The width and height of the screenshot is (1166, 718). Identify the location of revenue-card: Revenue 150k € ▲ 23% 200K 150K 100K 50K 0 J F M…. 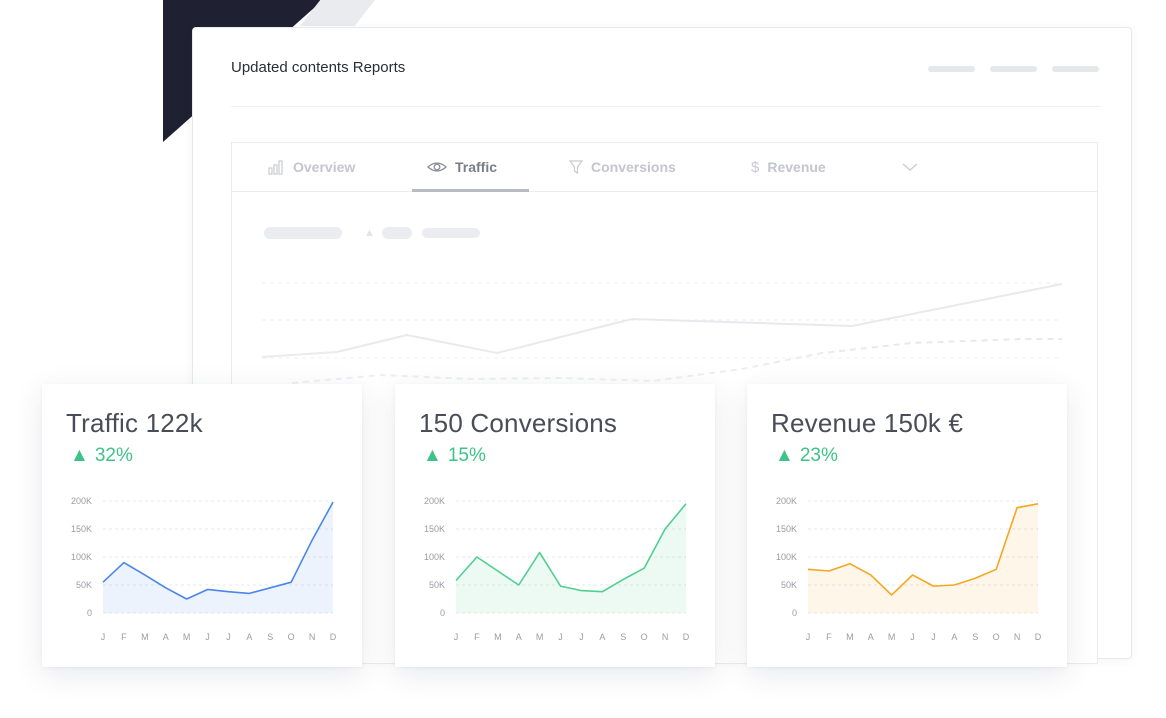
(907, 525).